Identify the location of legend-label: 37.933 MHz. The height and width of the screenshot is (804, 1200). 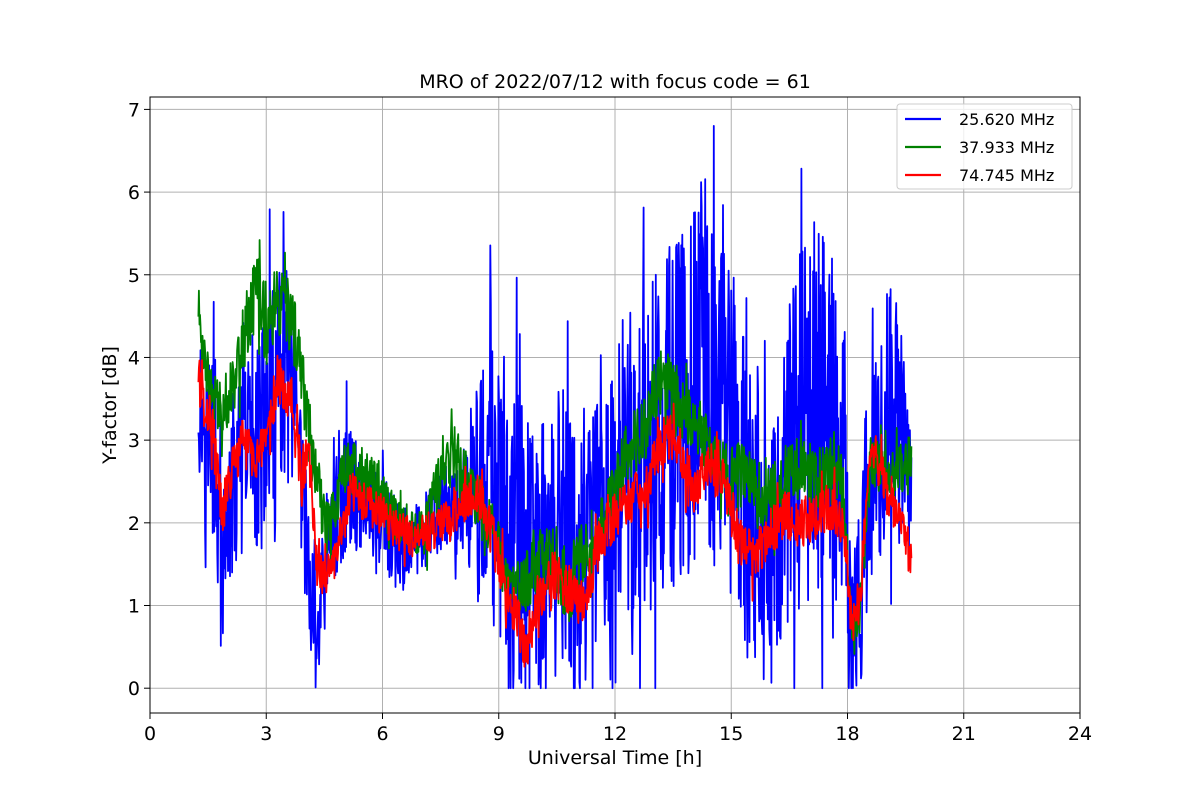
(1006, 147).